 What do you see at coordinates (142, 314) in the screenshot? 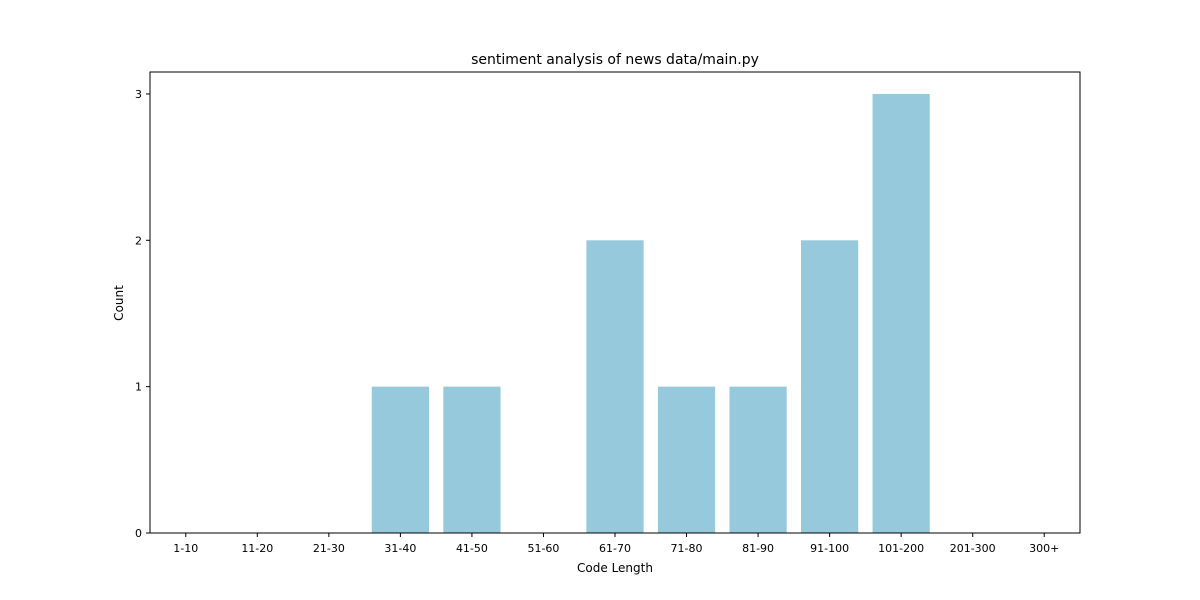
I see `y-axis-ticks: 0 1 2 3` at bounding box center [142, 314].